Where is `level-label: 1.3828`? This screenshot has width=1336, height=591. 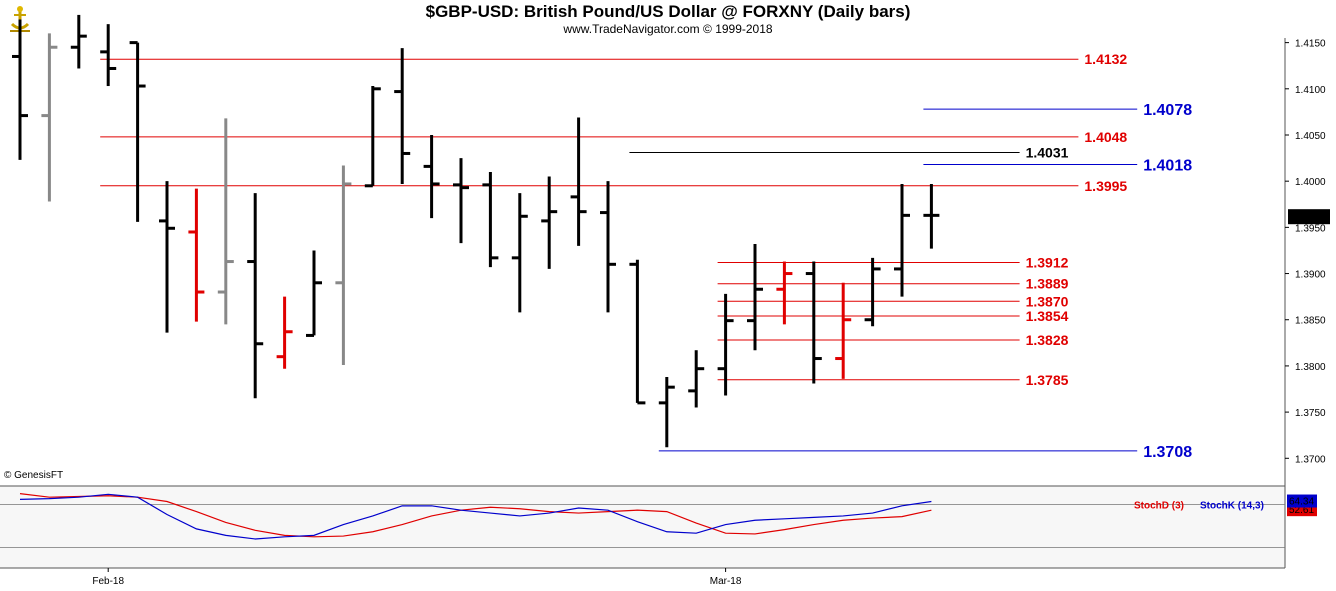
level-label: 1.3828 is located at coordinates (1047, 340).